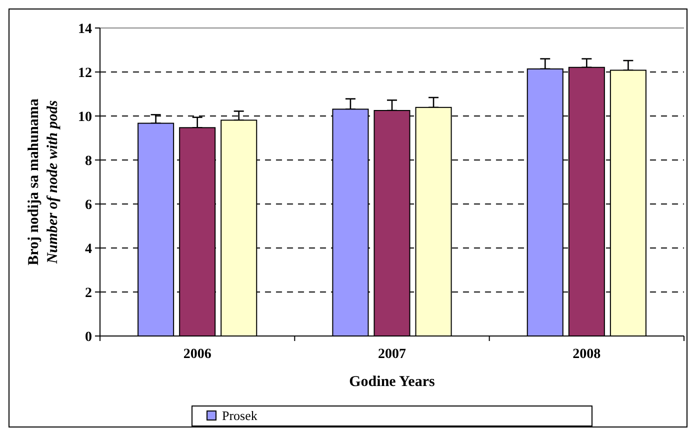 The image size is (696, 436). Describe the element at coordinates (392, 354) in the screenshot. I see `x-tick-label: 2007` at that location.